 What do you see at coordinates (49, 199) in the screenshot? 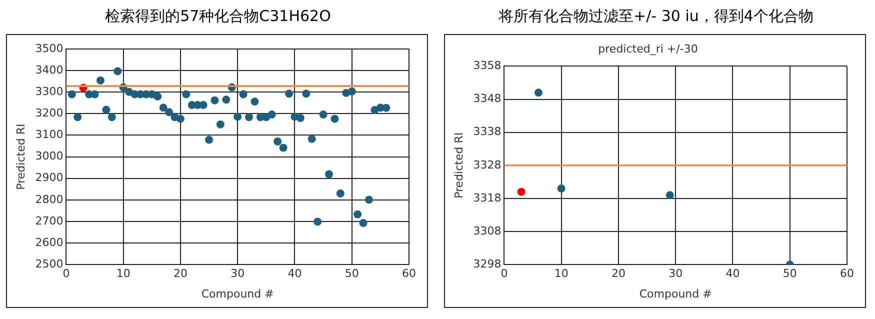
I see `y-tick-label: 2800` at bounding box center [49, 199].